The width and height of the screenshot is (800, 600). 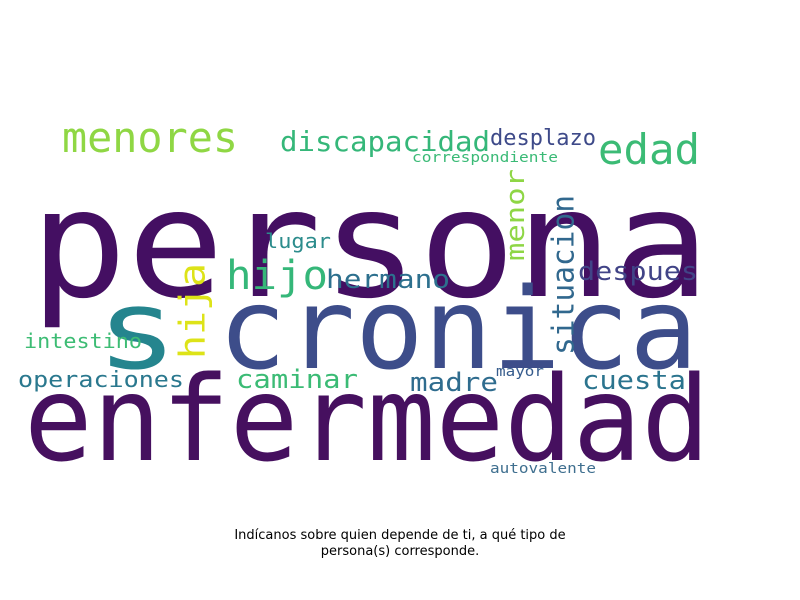 I want to click on word-cuesta: cuesta, so click(x=634, y=381).